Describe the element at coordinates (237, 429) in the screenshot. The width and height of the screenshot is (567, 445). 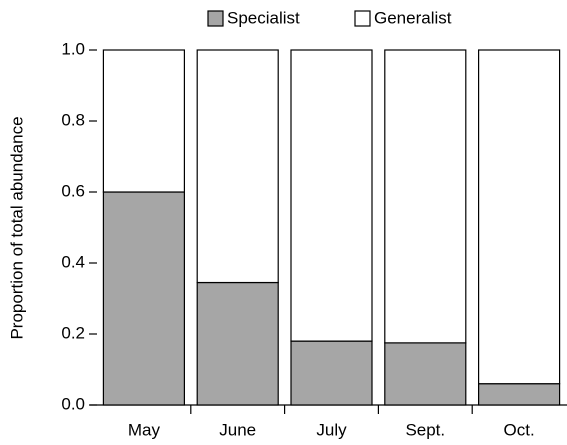
I see `x-tick-label: June` at that location.